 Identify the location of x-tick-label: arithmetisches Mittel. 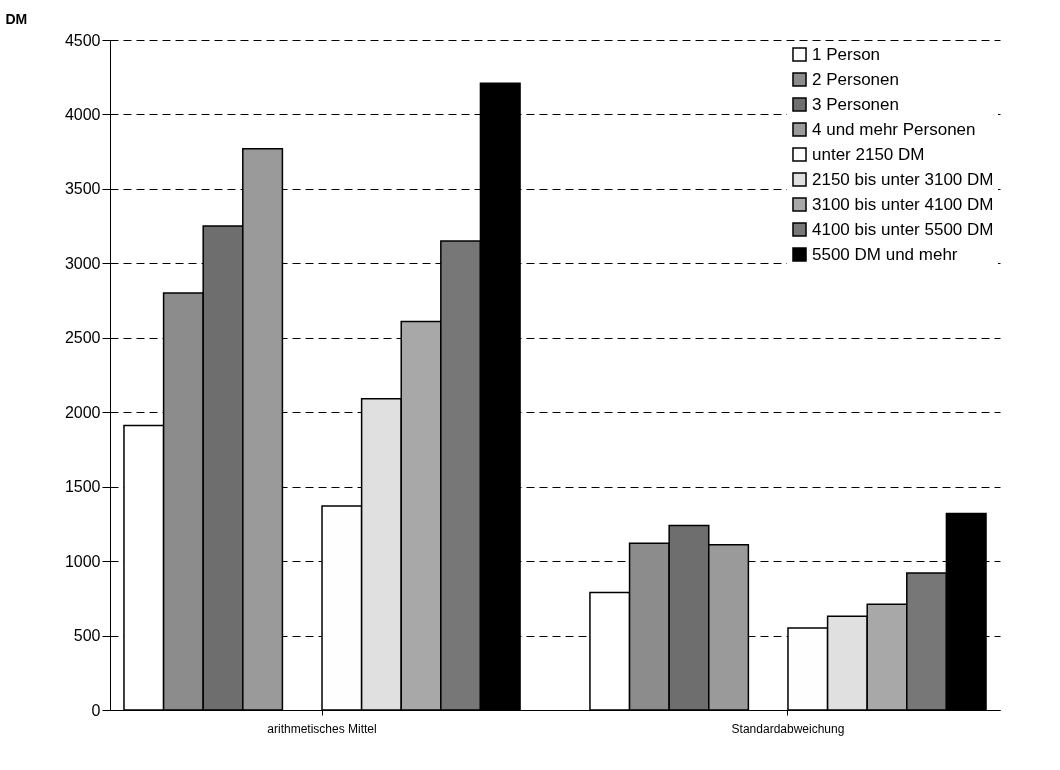
(322, 728).